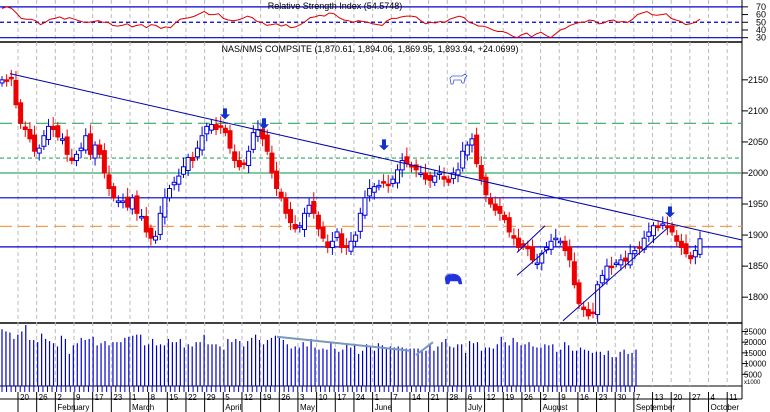 The width and height of the screenshot is (770, 412). I want to click on day-label: 15, so click(173, 397).